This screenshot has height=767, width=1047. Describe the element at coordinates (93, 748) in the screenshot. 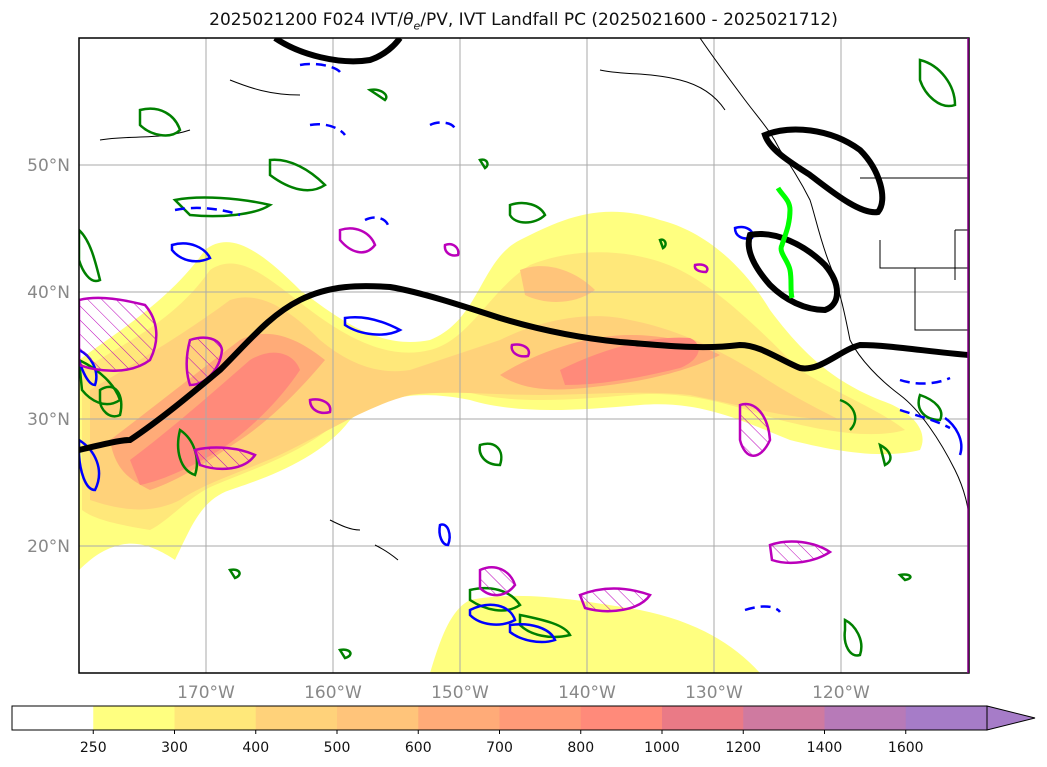

I see `colorbar-tick-label: 250` at that location.